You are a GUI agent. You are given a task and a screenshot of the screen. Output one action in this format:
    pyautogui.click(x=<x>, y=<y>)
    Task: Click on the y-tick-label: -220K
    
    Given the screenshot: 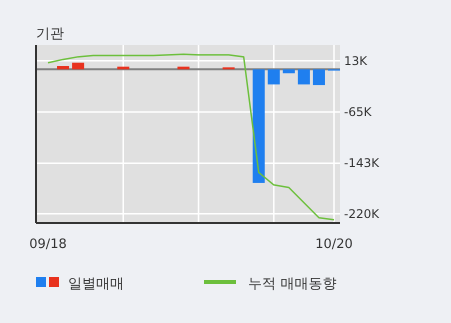 What is the action you would take?
    pyautogui.click(x=362, y=213)
    